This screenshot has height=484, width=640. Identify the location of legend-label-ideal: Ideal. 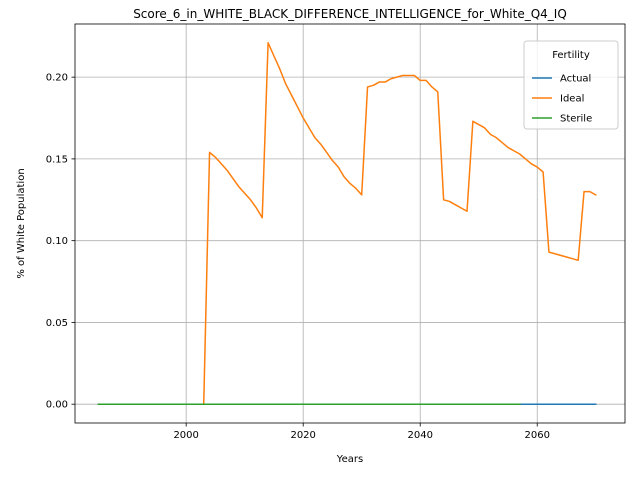
(572, 99).